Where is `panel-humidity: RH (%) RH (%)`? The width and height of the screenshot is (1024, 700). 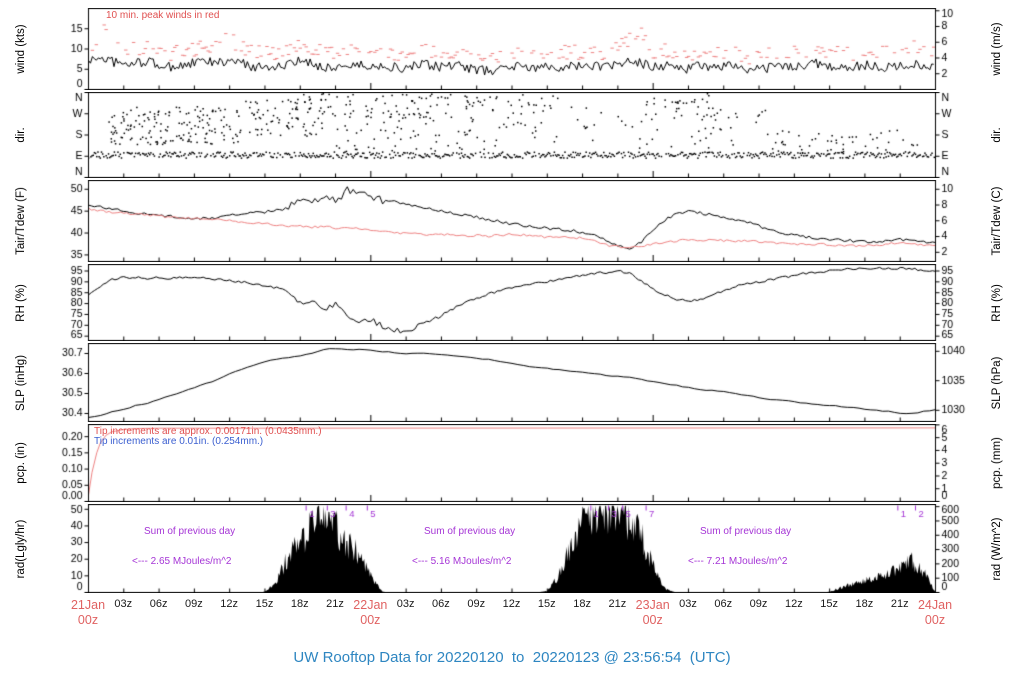
panel-humidity: RH (%) RH (%) is located at coordinates (512, 302).